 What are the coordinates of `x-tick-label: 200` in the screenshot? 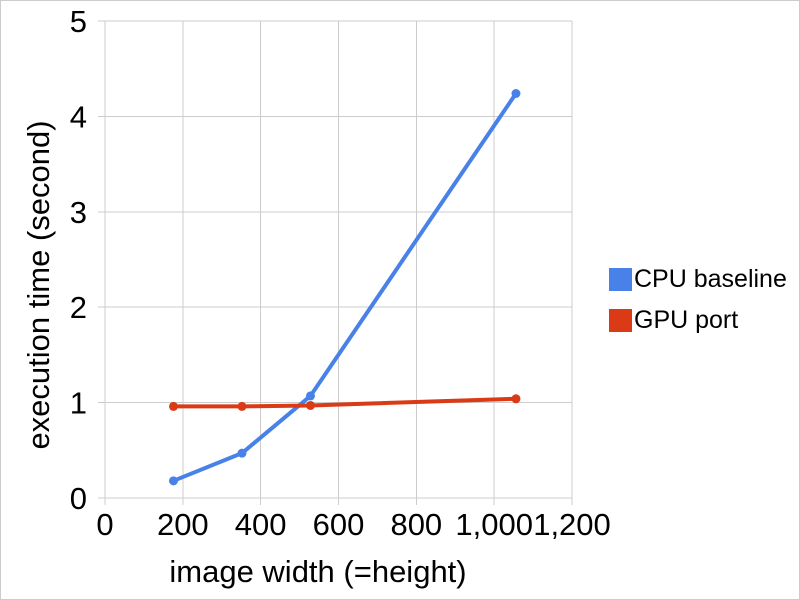 It's located at (183, 524).